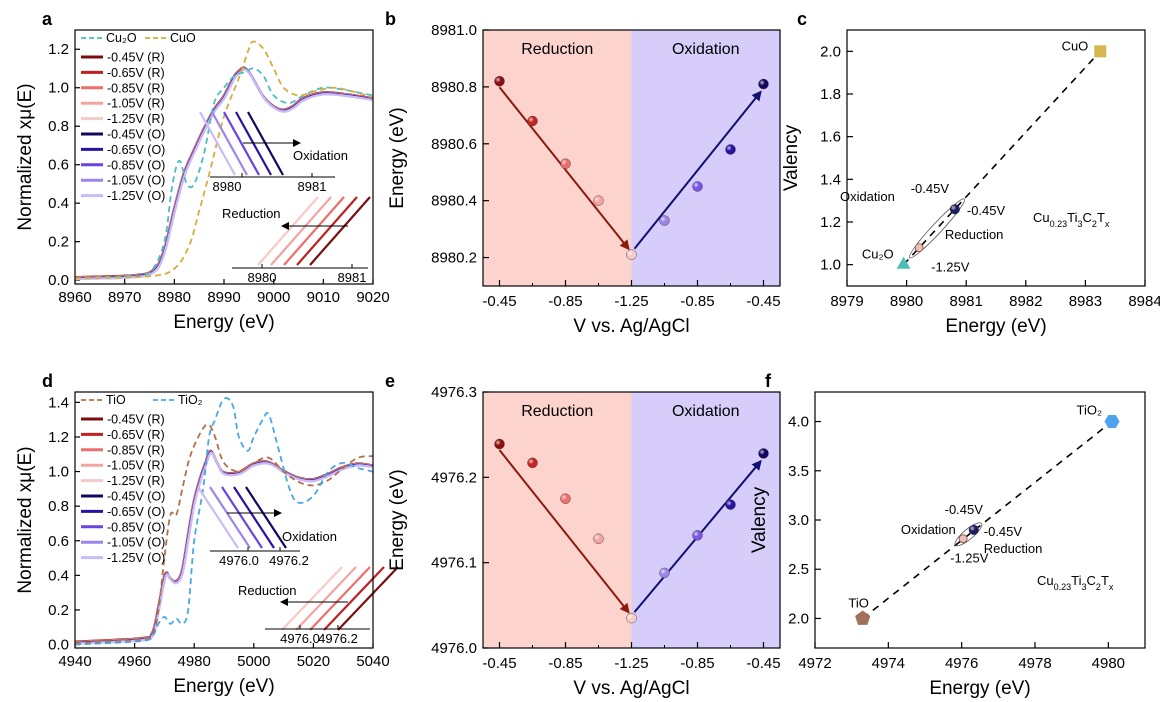  Describe the element at coordinates (136, 466) in the screenshot. I see `legend-label: -1.05V (R)` at that location.